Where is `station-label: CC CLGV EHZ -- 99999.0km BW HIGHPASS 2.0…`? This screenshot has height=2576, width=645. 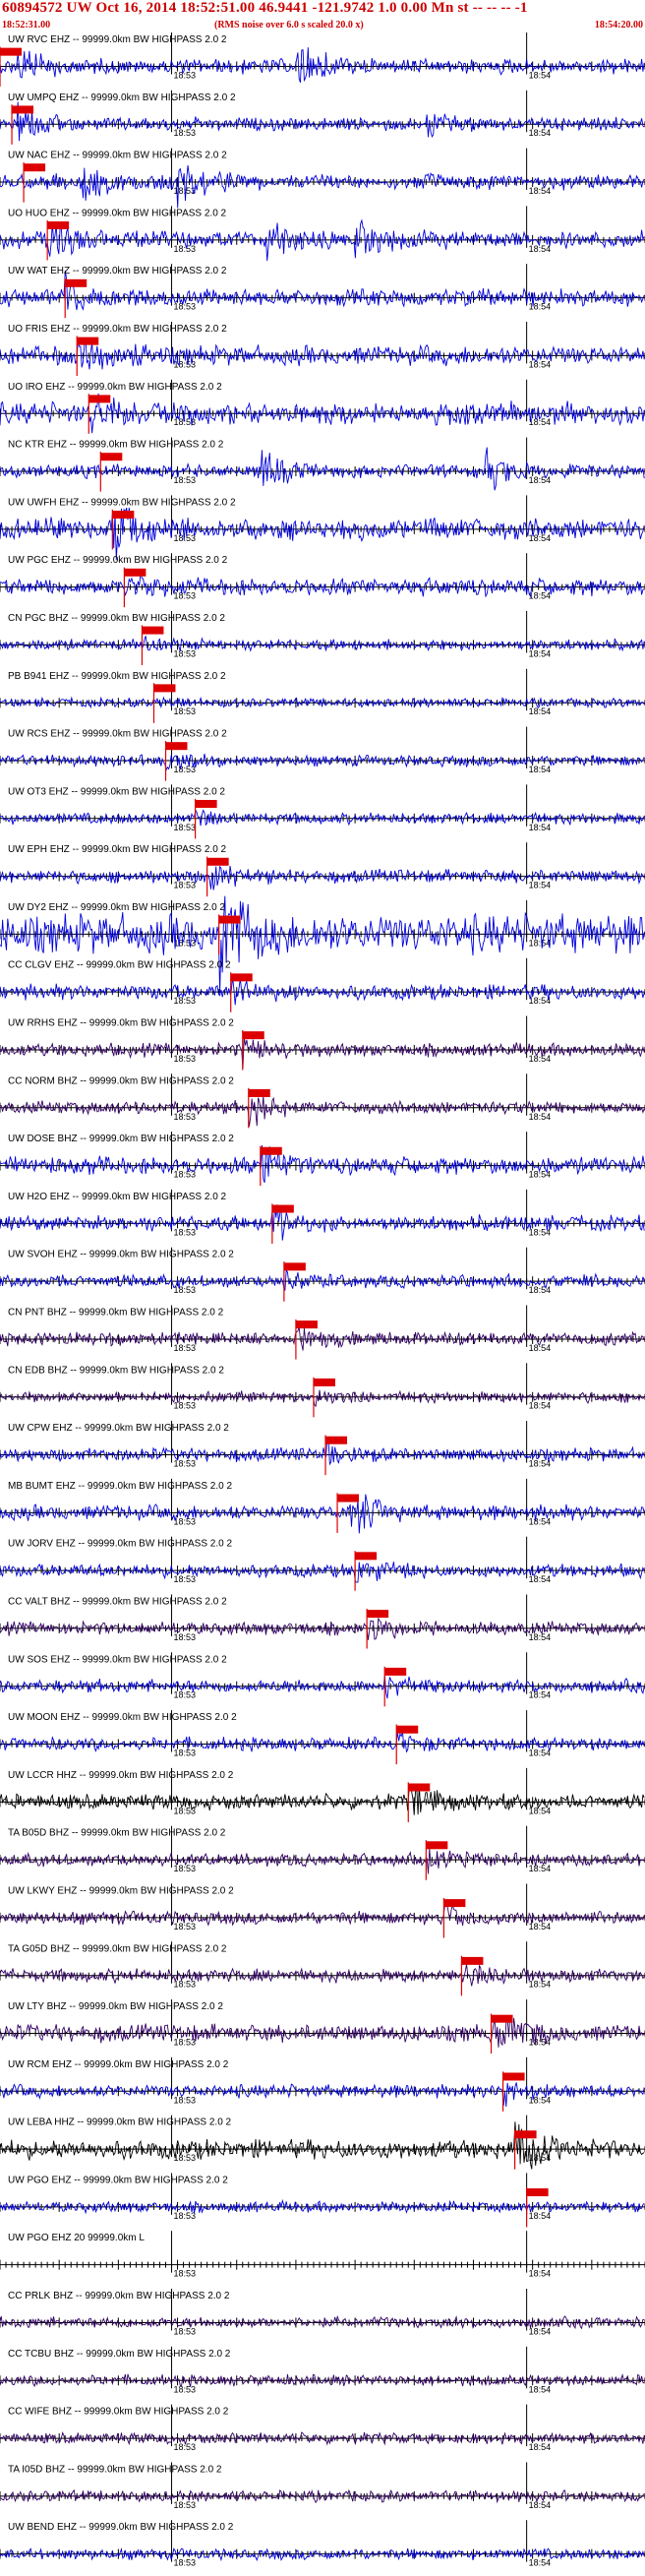
station-label: CC CLGV EHZ -- 99999.0km BW HIGHPASS 2.0… is located at coordinates (119, 965).